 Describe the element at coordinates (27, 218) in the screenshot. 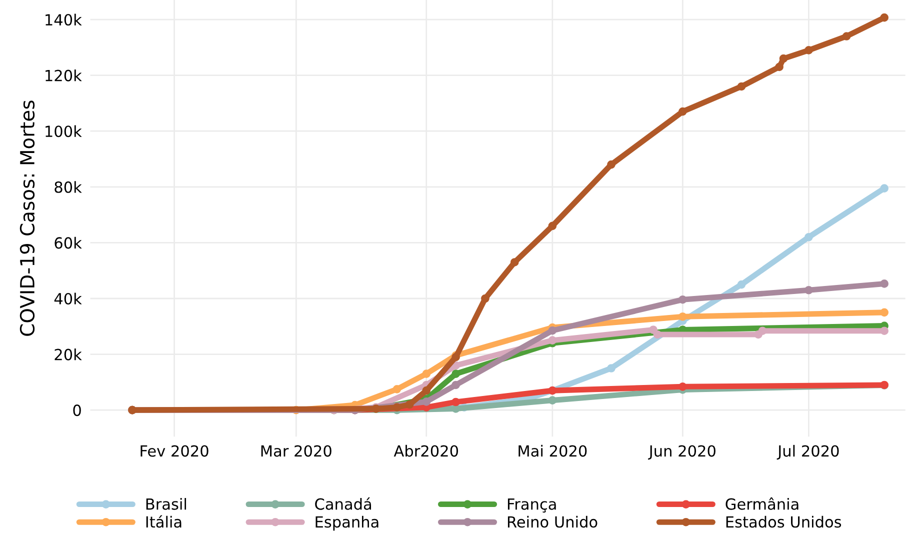

I see `y-axis-title: COVID-19 Casos: Mortes` at that location.